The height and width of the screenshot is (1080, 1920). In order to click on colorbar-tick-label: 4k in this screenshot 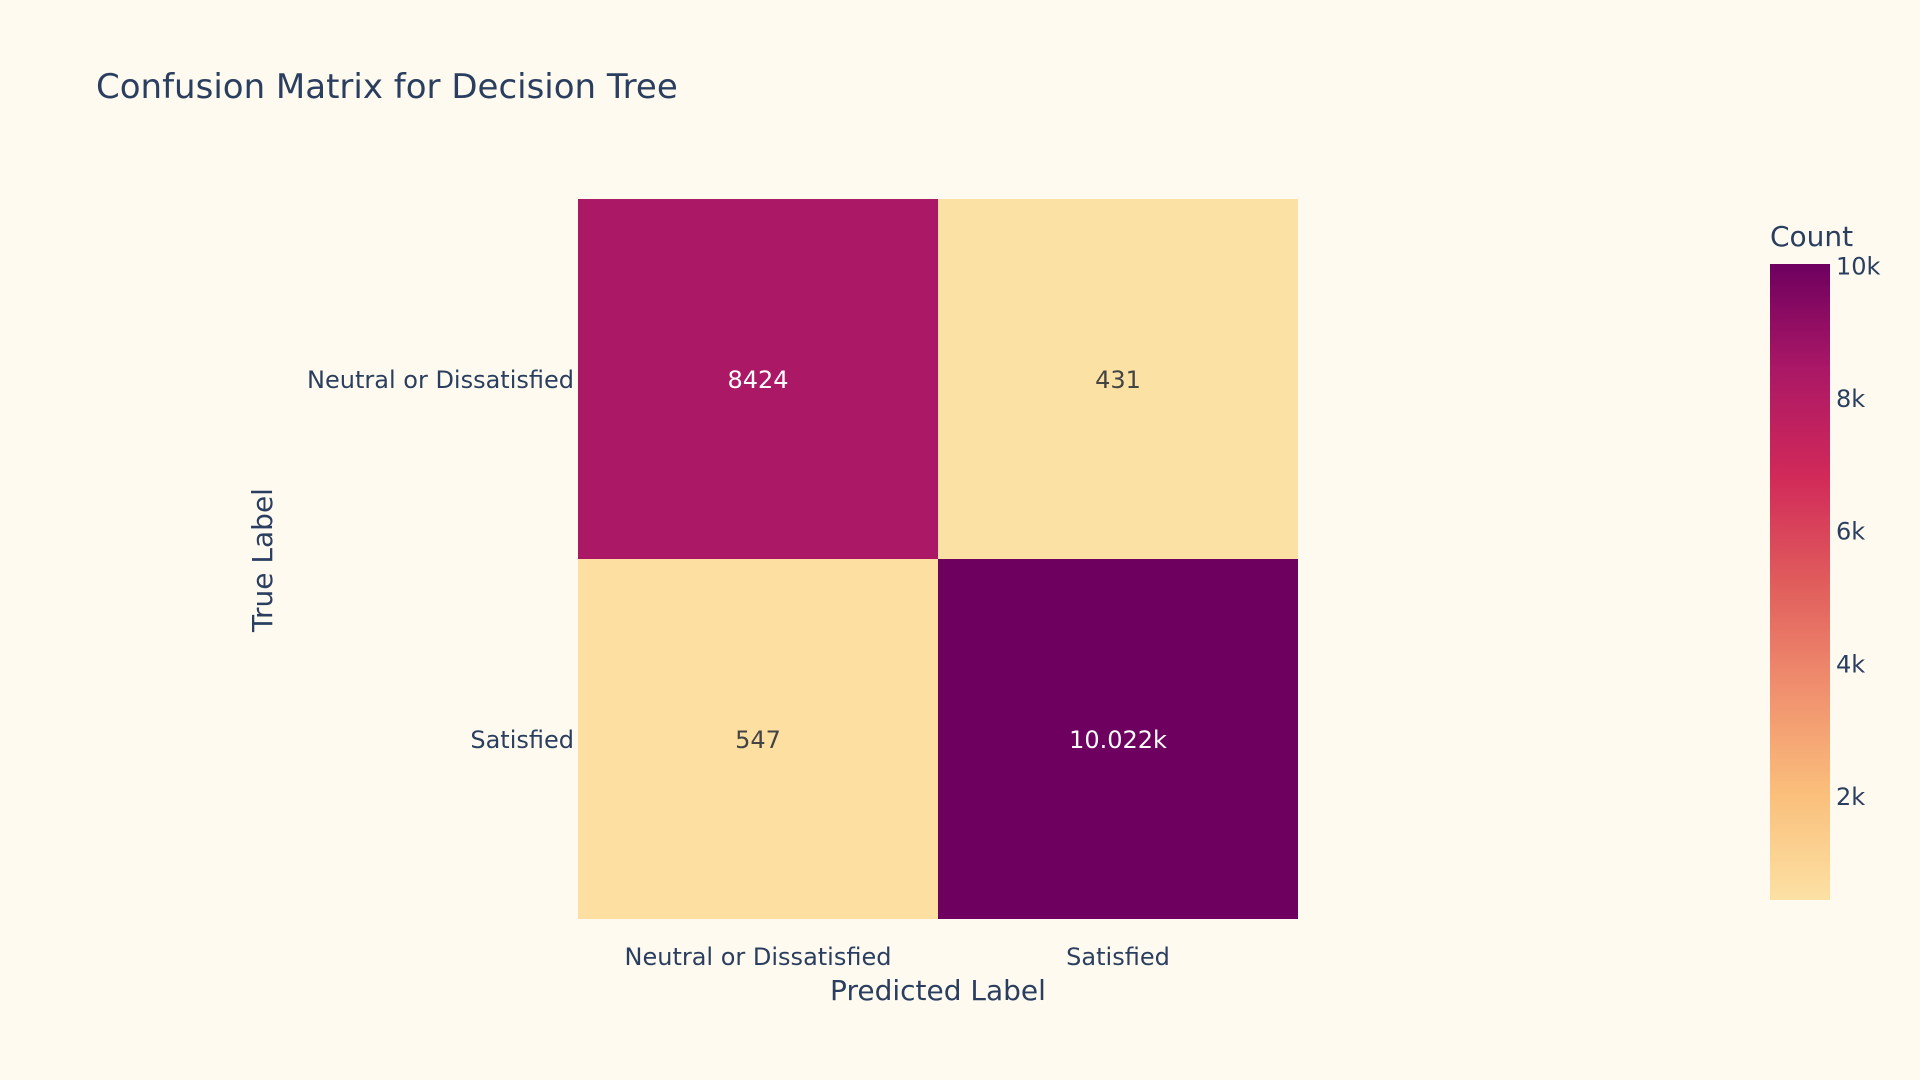, I will do `click(1850, 664)`.